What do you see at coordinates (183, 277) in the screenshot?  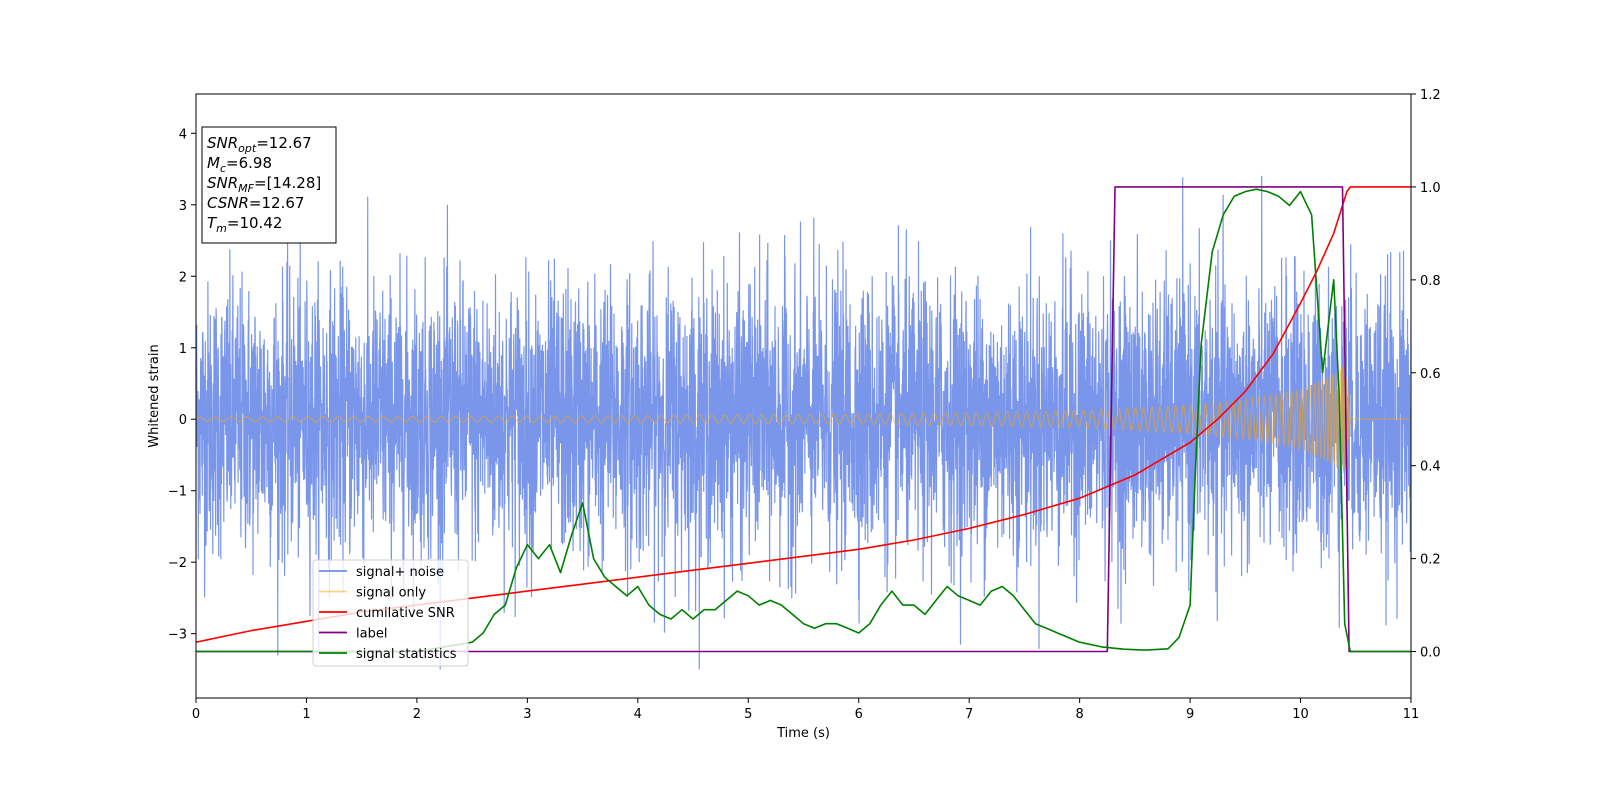 I see `y-tick-label: 2` at bounding box center [183, 277].